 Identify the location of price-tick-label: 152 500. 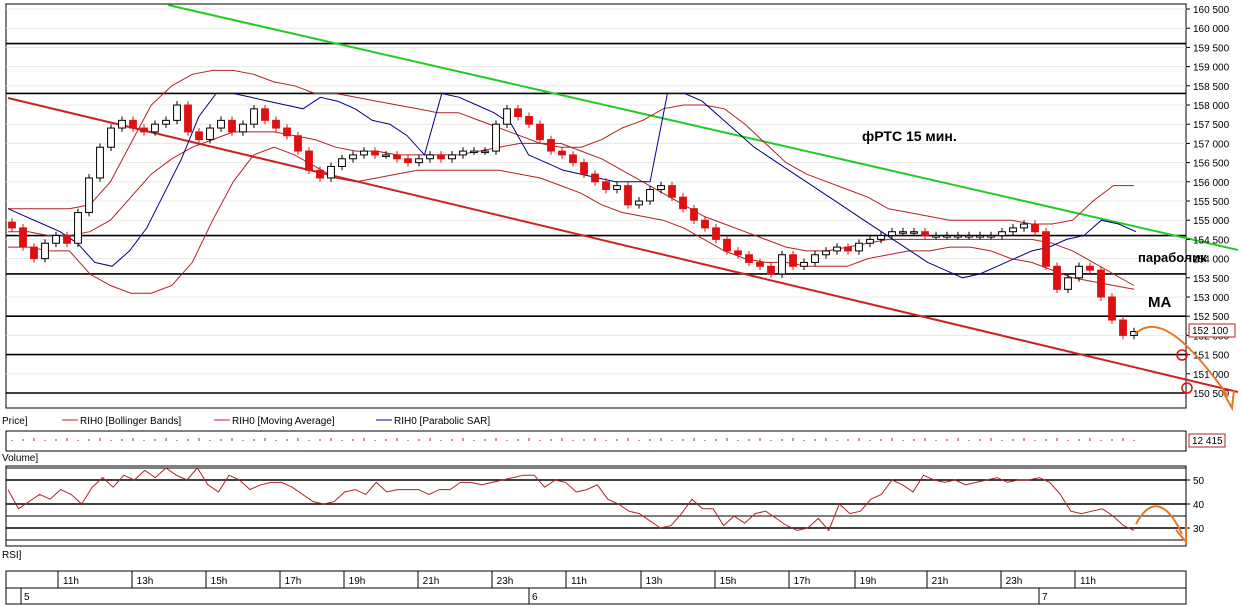
(1211, 317).